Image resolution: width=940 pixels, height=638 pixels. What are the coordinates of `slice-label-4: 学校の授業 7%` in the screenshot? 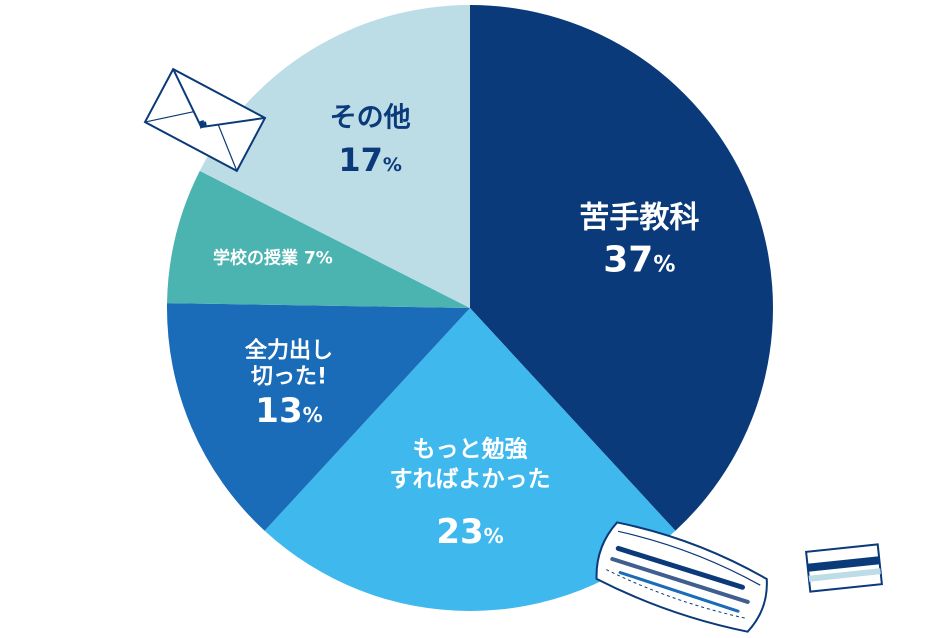 It's located at (273, 258).